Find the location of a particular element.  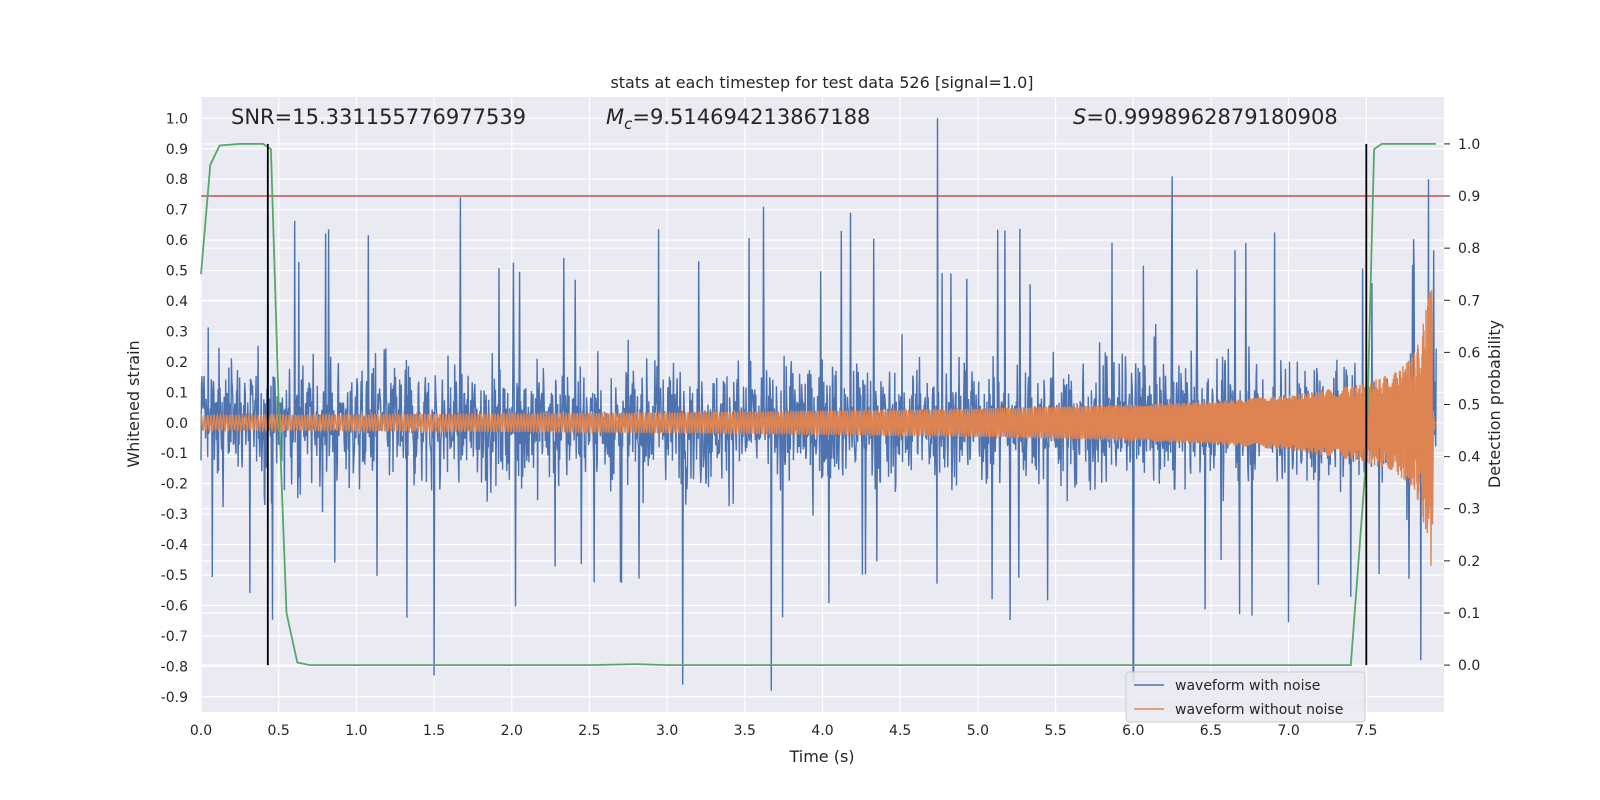

y-tick-label: -0.6 is located at coordinates (174, 606).